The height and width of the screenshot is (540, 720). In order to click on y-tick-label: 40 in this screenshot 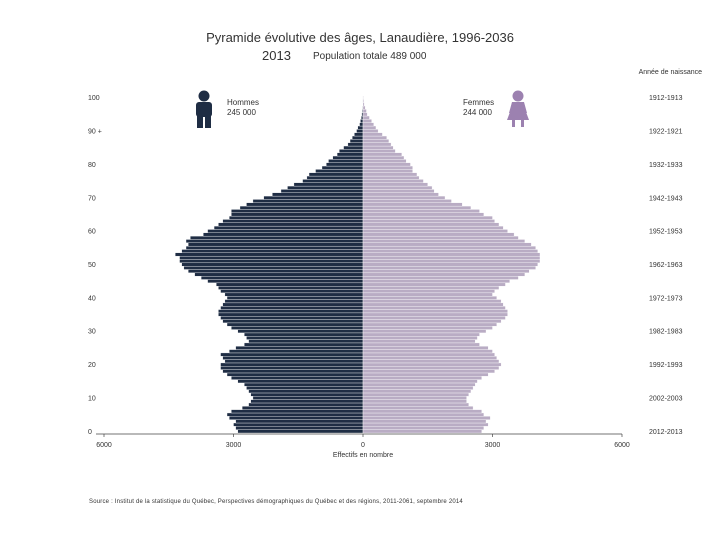, I will do `click(92, 298)`.